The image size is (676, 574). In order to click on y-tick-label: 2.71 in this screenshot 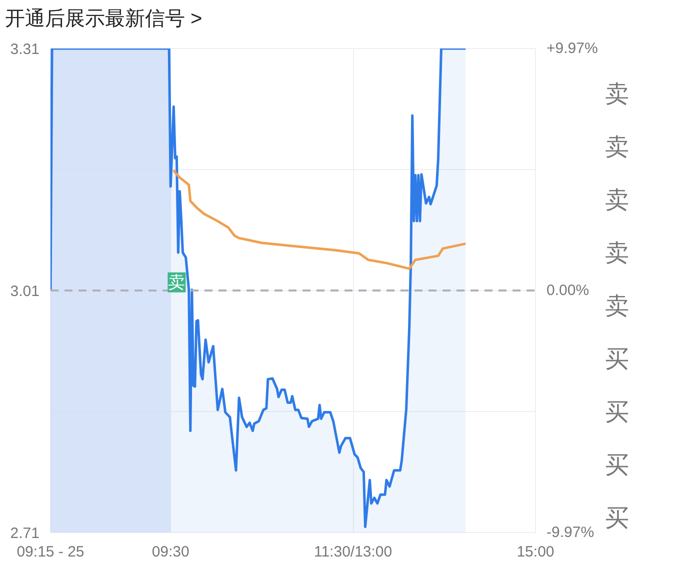, I will do `click(25, 533)`.